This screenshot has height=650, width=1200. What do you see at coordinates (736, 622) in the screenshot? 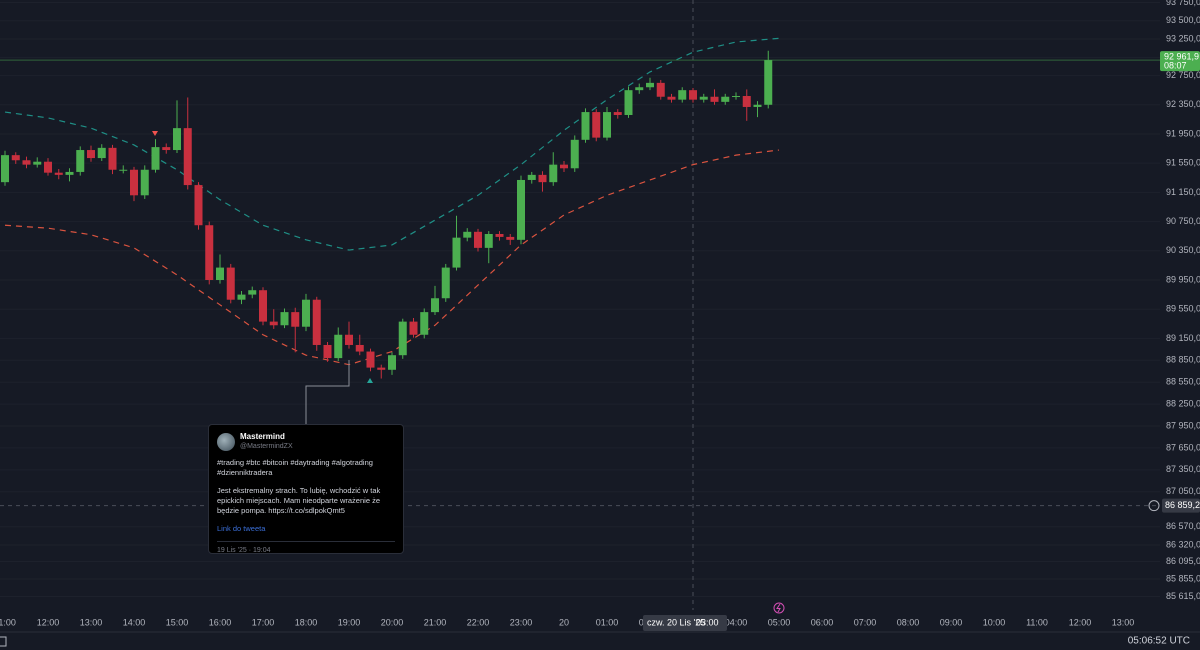
I see `x-tick-label: 04:00` at bounding box center [736, 622].